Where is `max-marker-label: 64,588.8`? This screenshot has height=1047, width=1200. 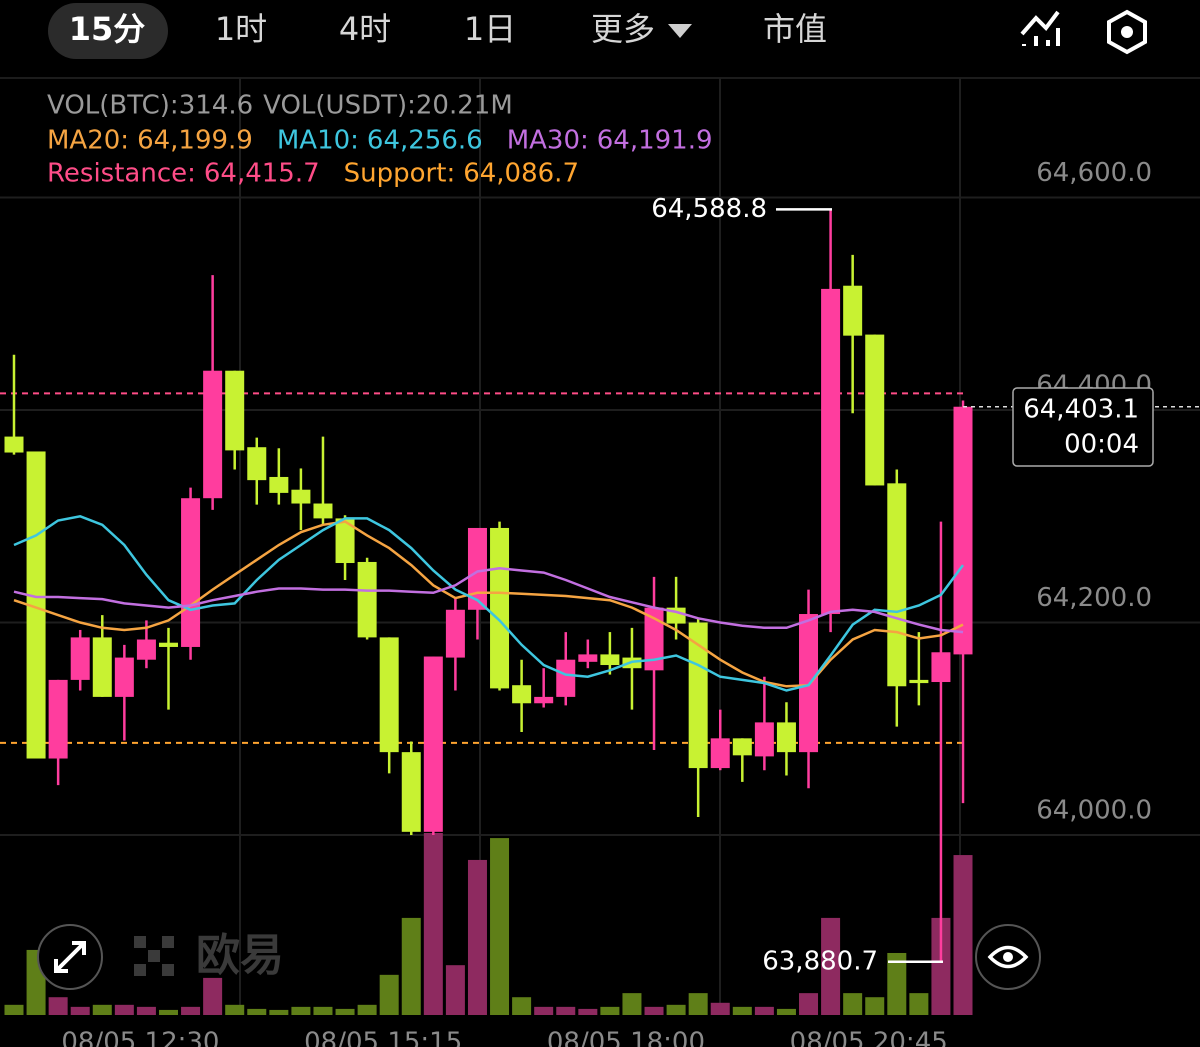
max-marker-label: 64,588.8 is located at coordinates (709, 209).